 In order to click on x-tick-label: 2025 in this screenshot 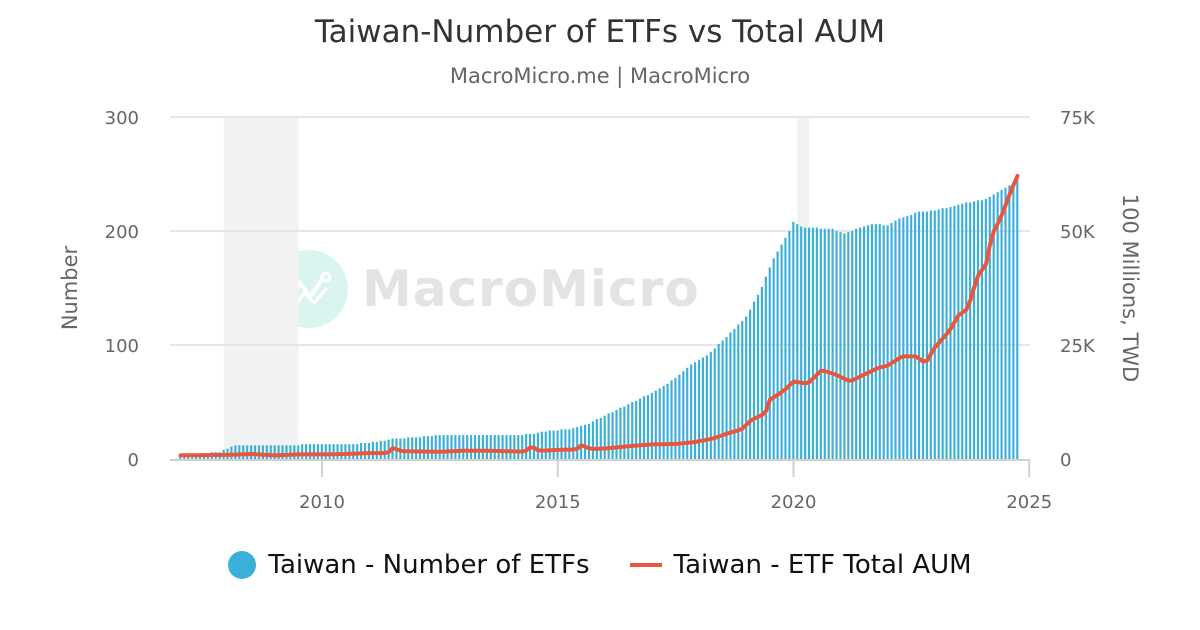, I will do `click(1029, 502)`.